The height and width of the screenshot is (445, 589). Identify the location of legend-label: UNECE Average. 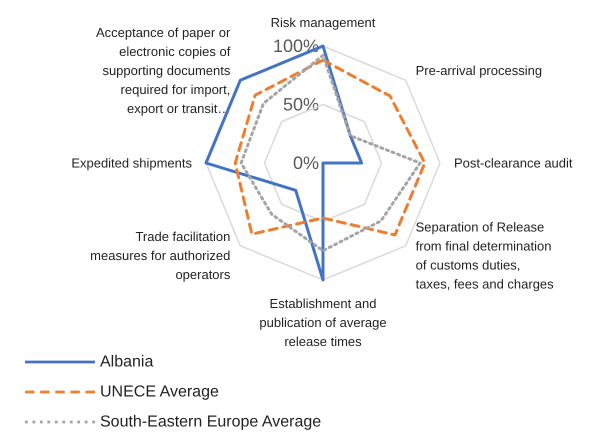
(159, 392).